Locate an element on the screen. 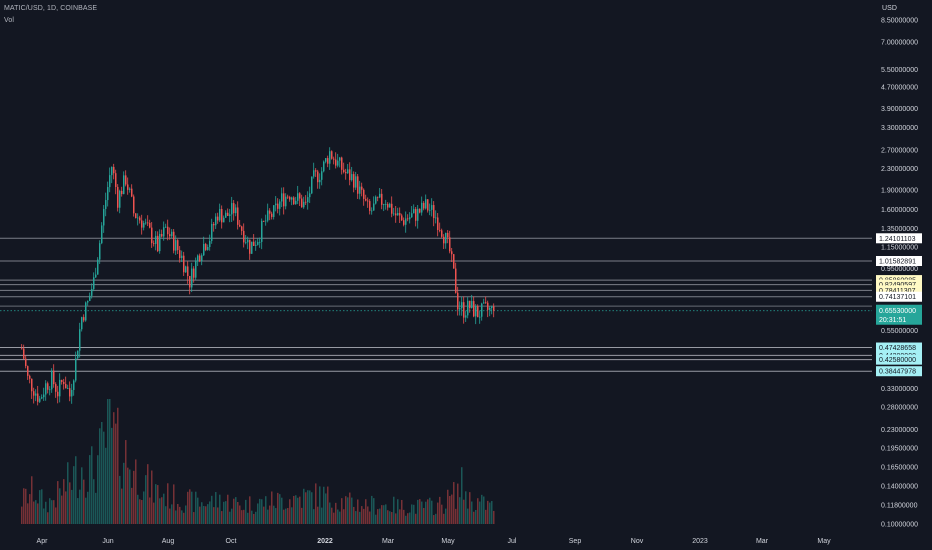 The image size is (932, 550). price-tick-label: 1.15000000 is located at coordinates (899, 247).